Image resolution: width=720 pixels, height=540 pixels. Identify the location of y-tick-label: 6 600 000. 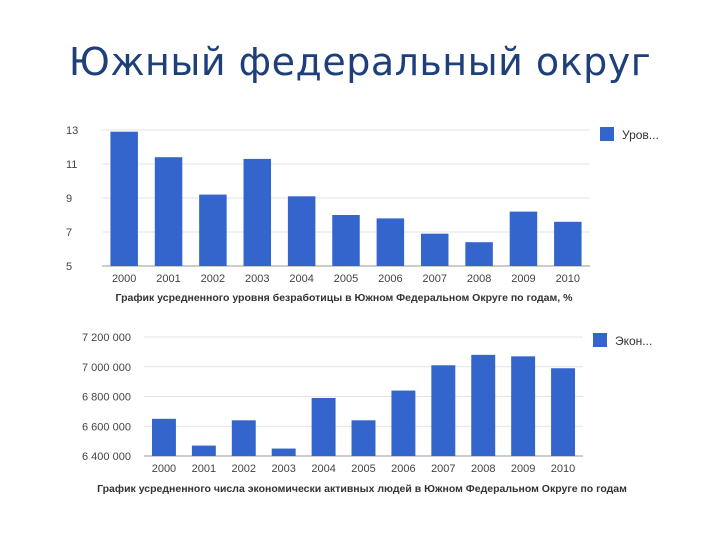
(106, 427).